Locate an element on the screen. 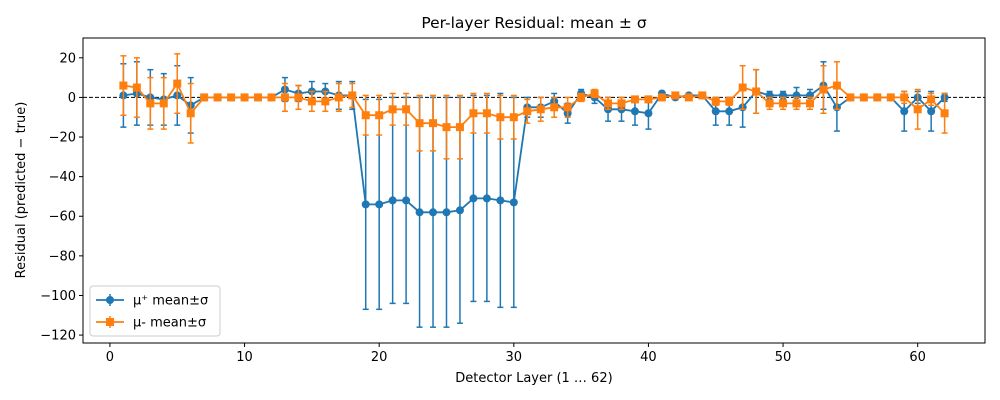 Image resolution: width=1000 pixels, height=400 pixels. legend-box is located at coordinates (155, 311).